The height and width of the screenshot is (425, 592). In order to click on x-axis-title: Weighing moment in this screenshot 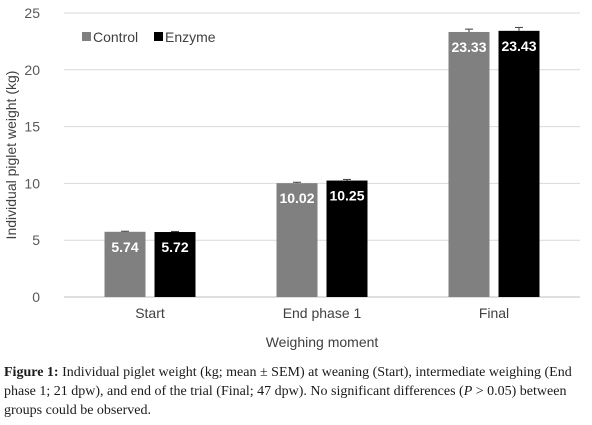, I will do `click(322, 342)`.